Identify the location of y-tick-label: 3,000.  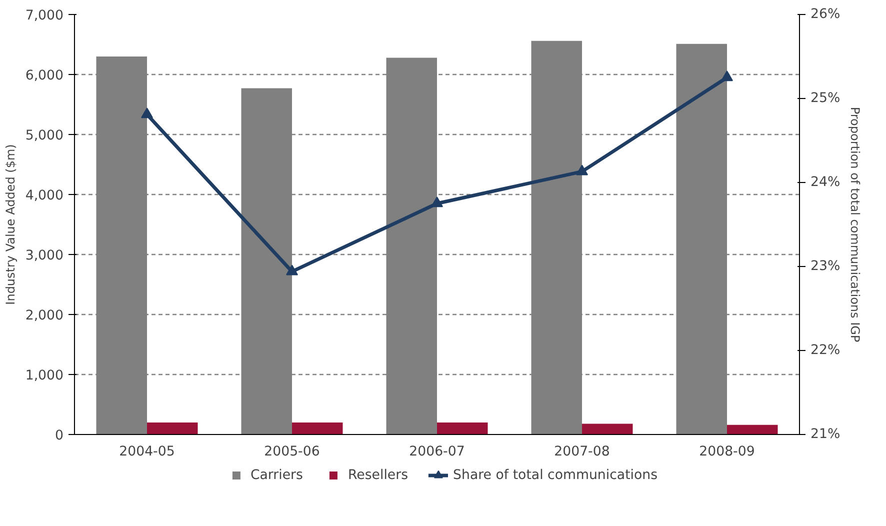
(44, 256).